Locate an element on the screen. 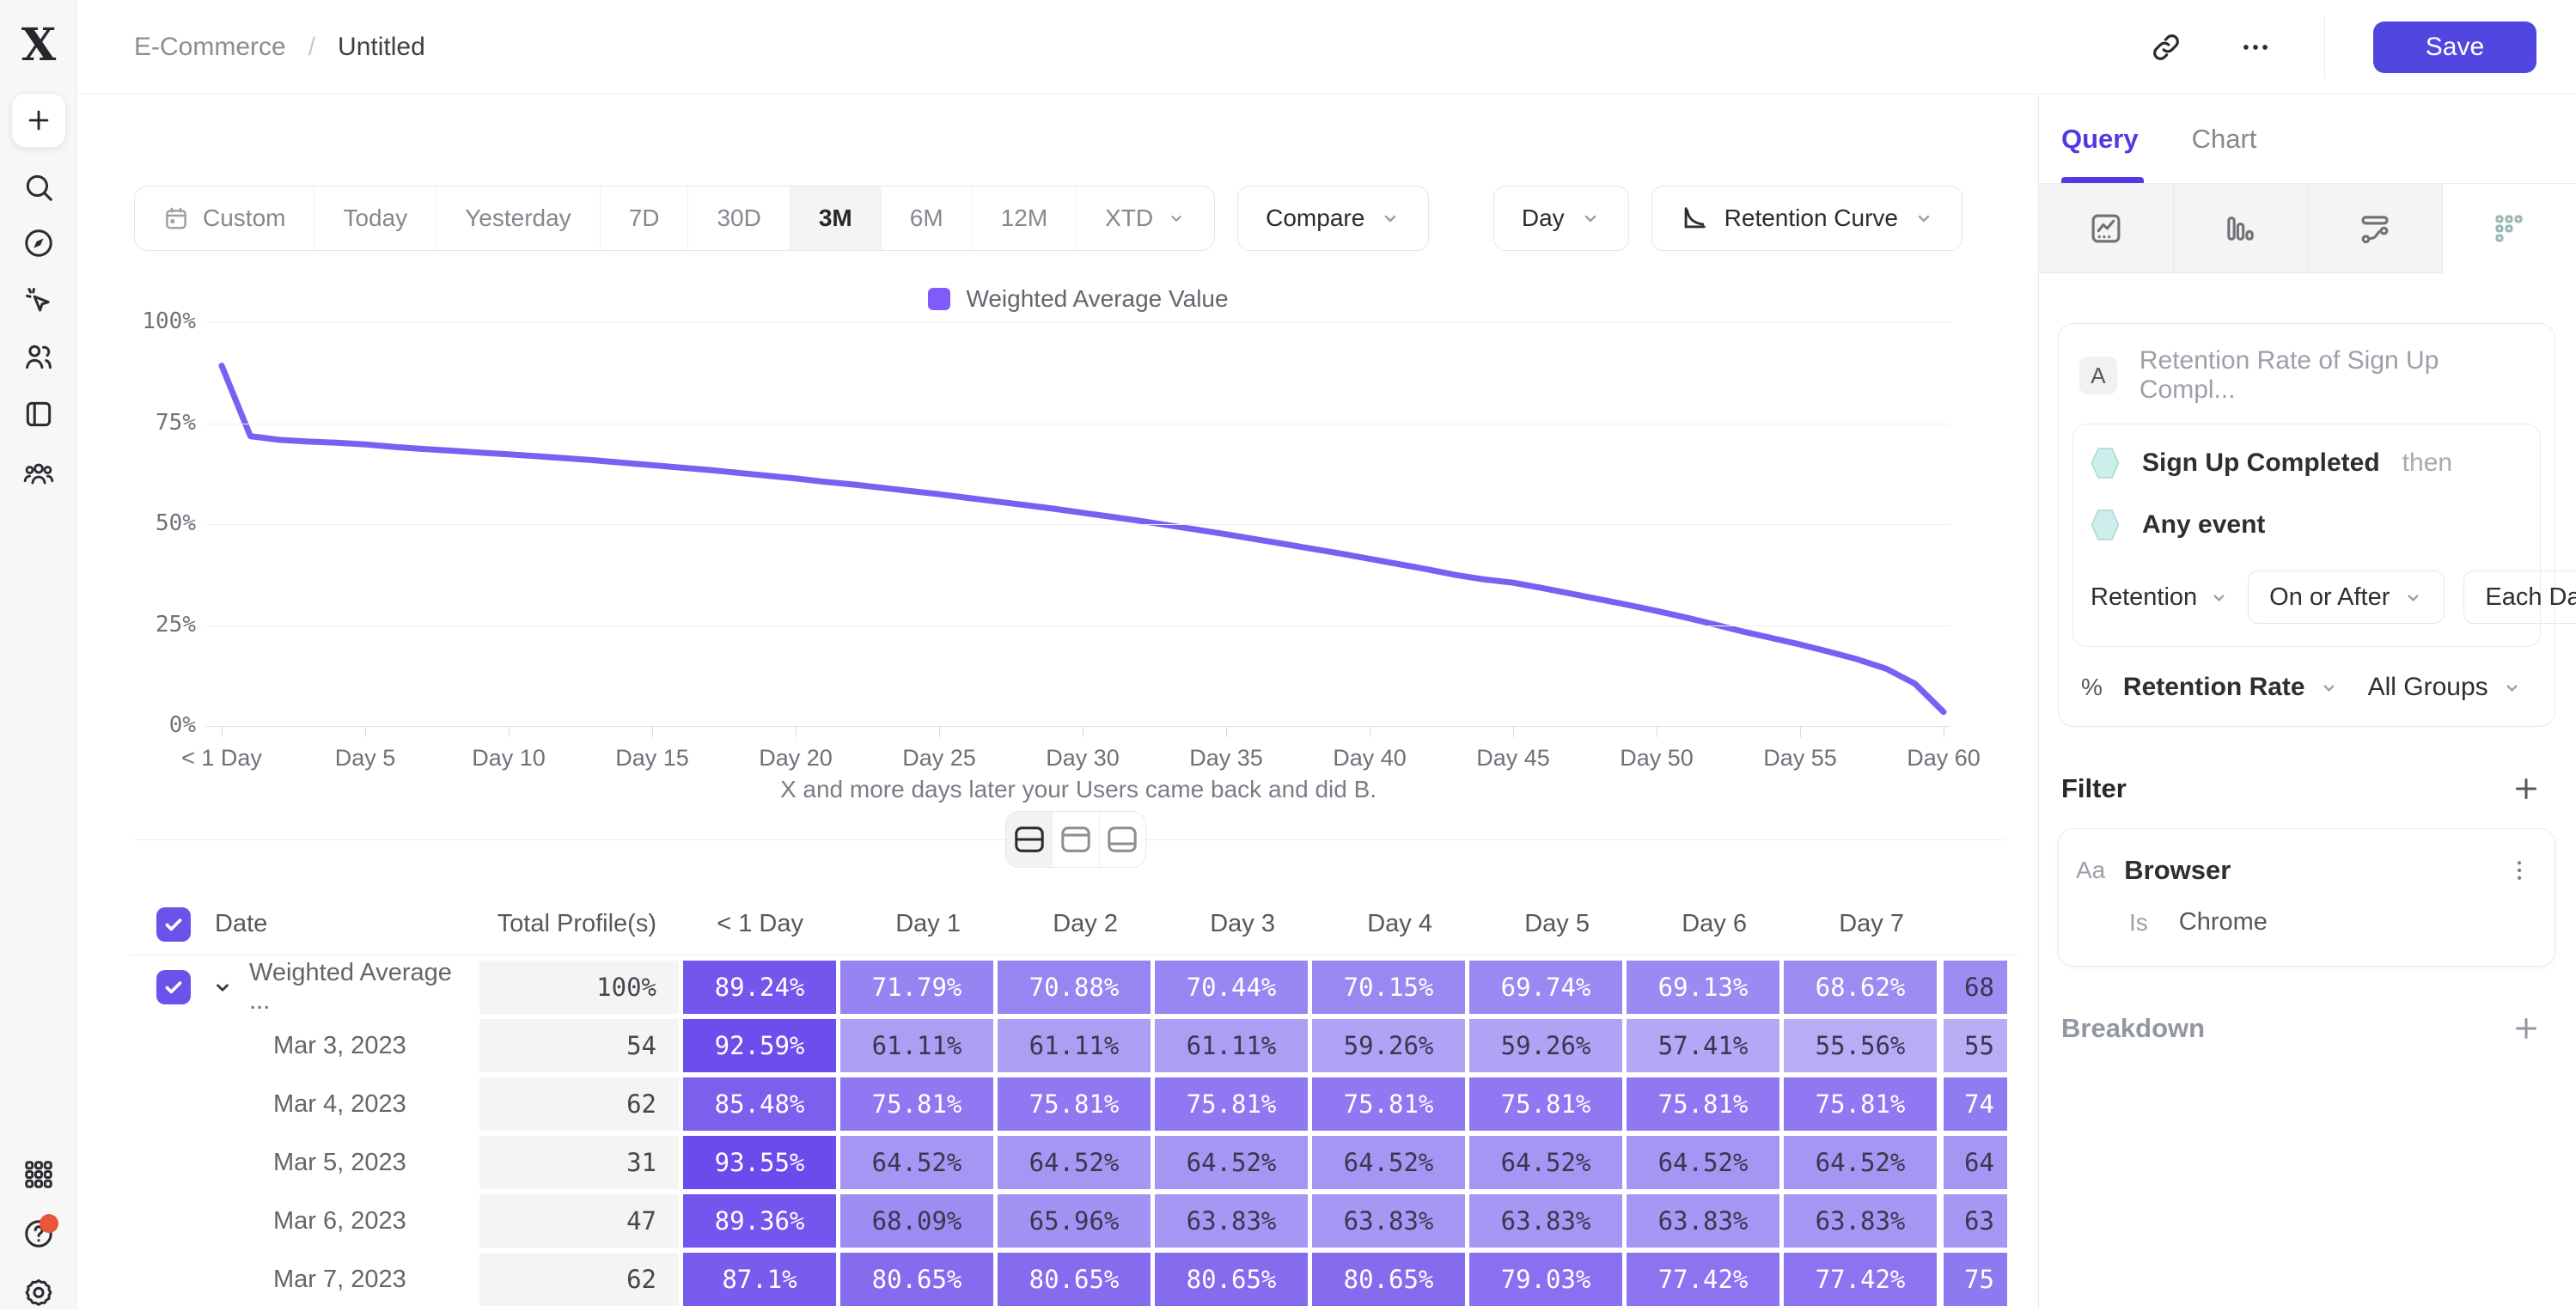  filter-value: Chrome is located at coordinates (2223, 923).